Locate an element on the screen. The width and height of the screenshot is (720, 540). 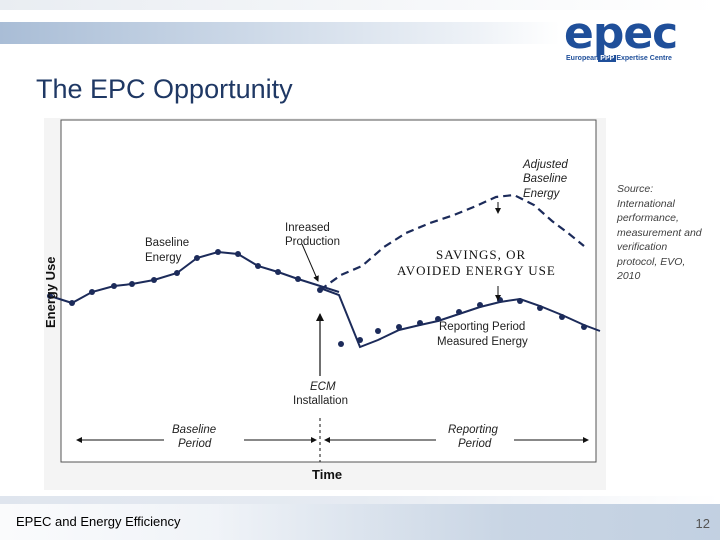
savings-label-2: AVOIDED ENERGY USE is located at coordinates (476, 270).